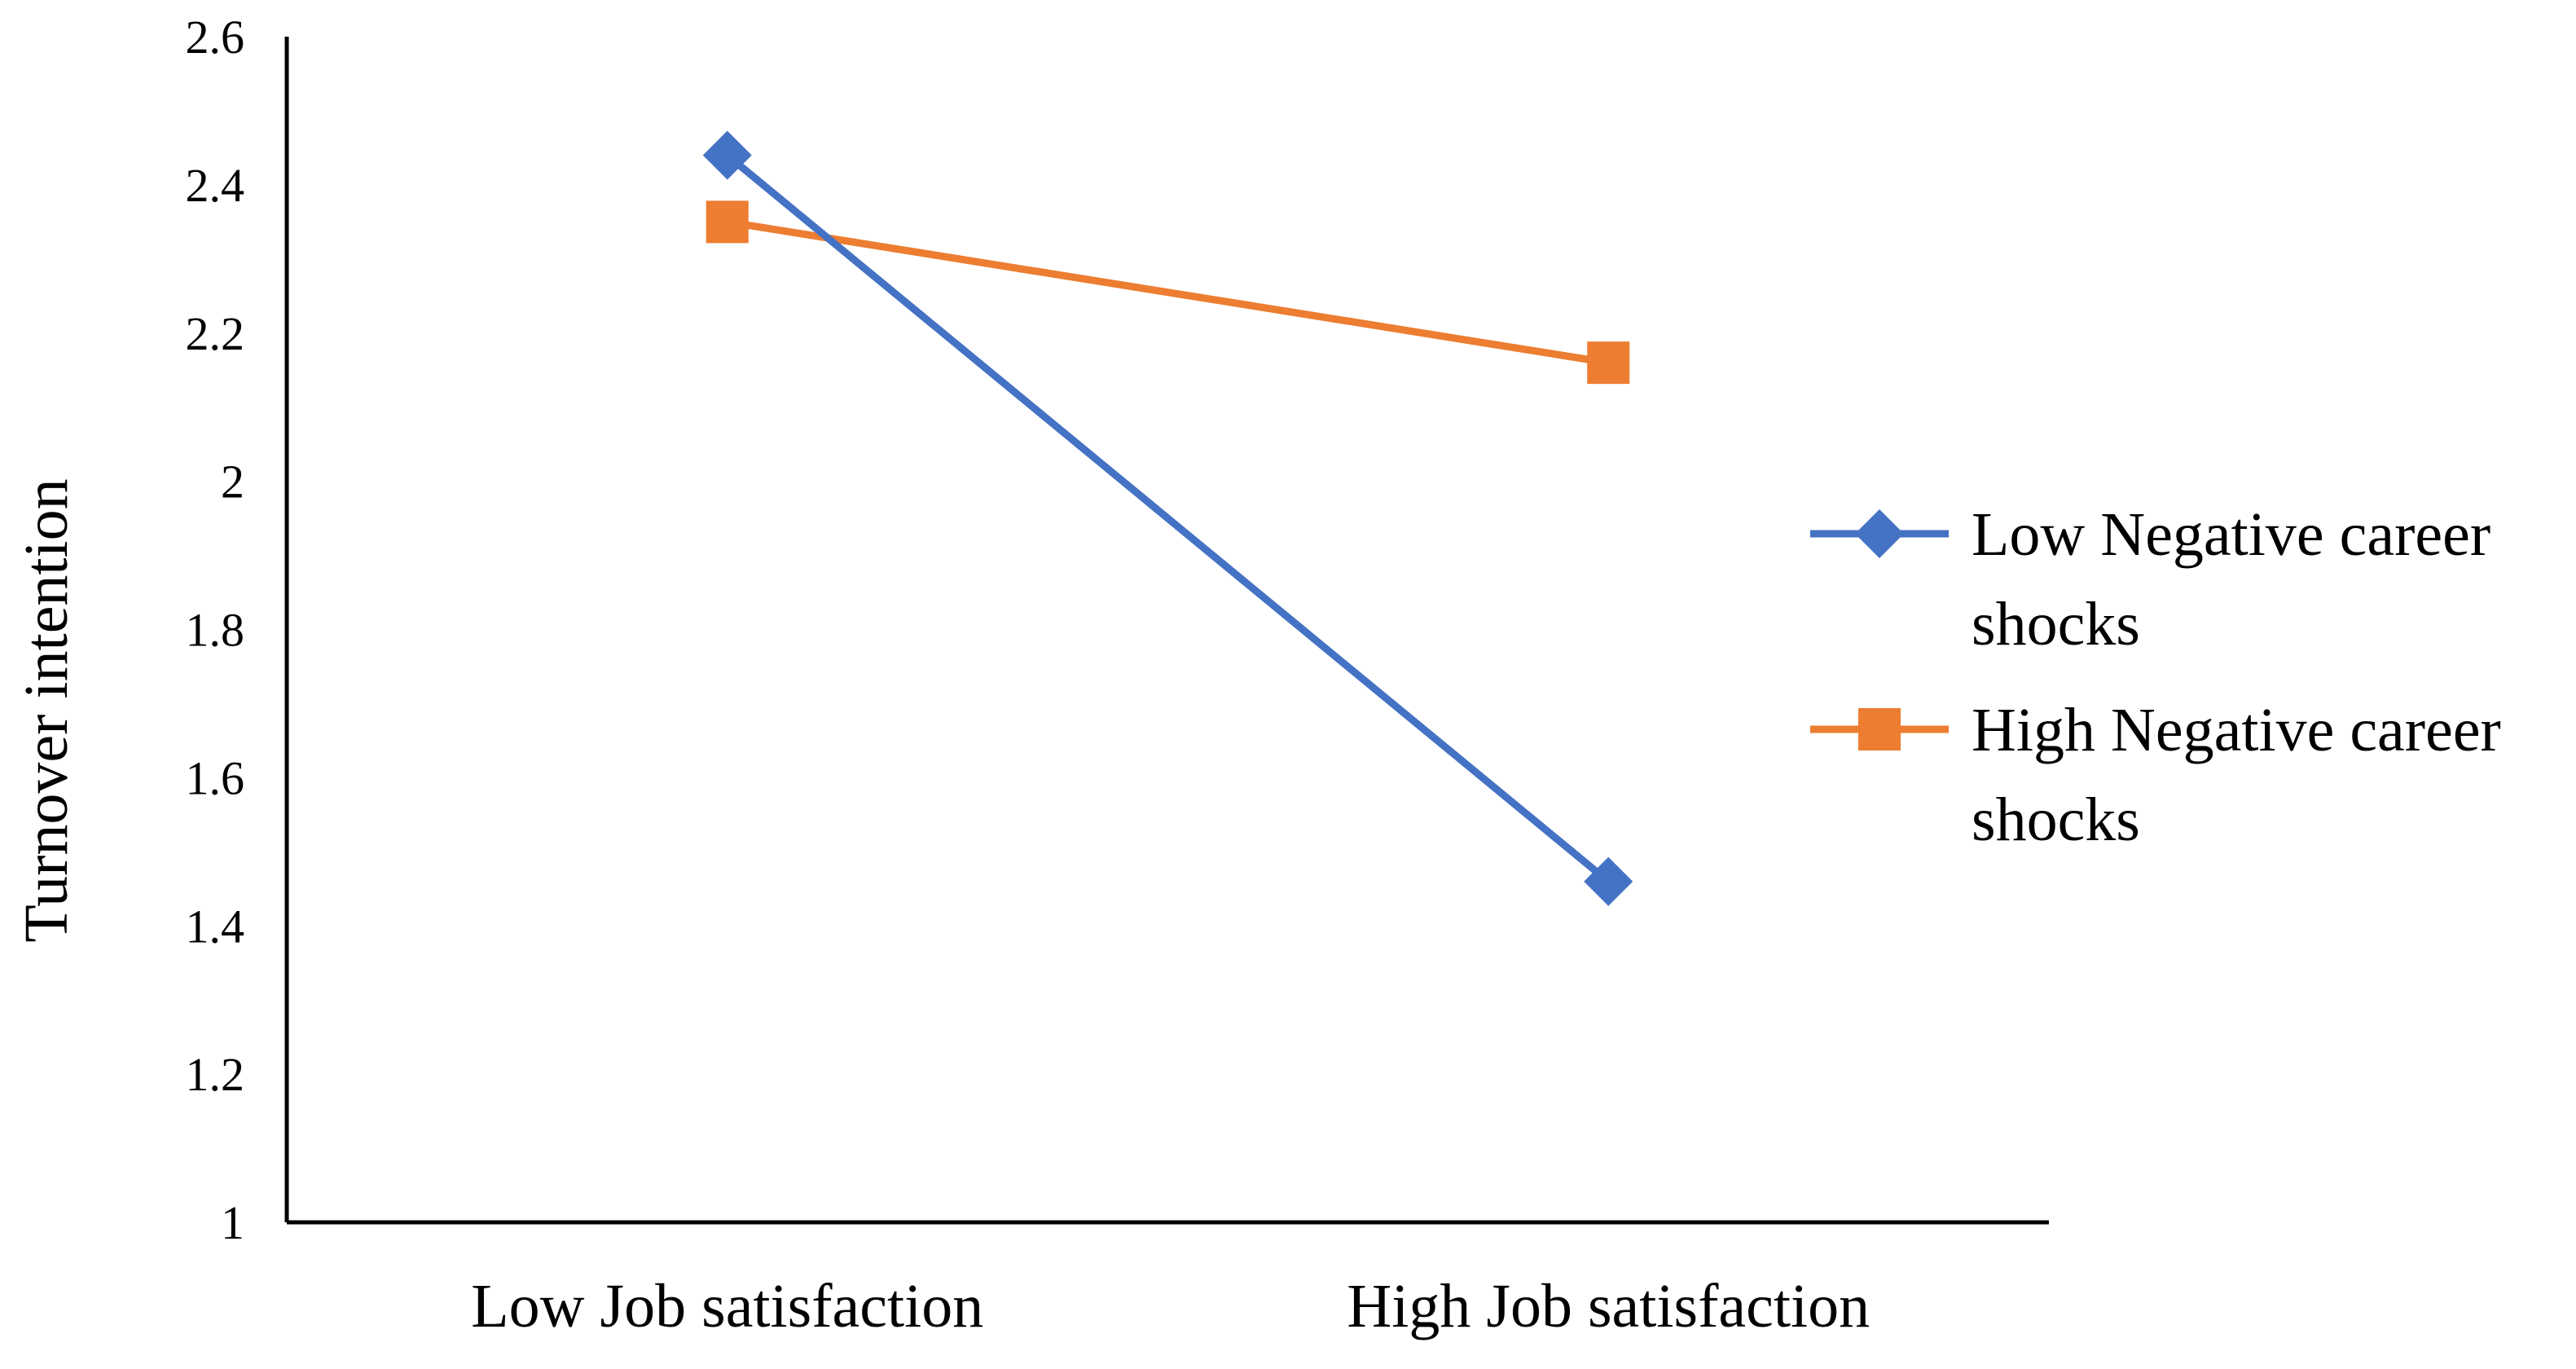  What do you see at coordinates (2236, 730) in the screenshot?
I see `legend-label: High Negative career` at bounding box center [2236, 730].